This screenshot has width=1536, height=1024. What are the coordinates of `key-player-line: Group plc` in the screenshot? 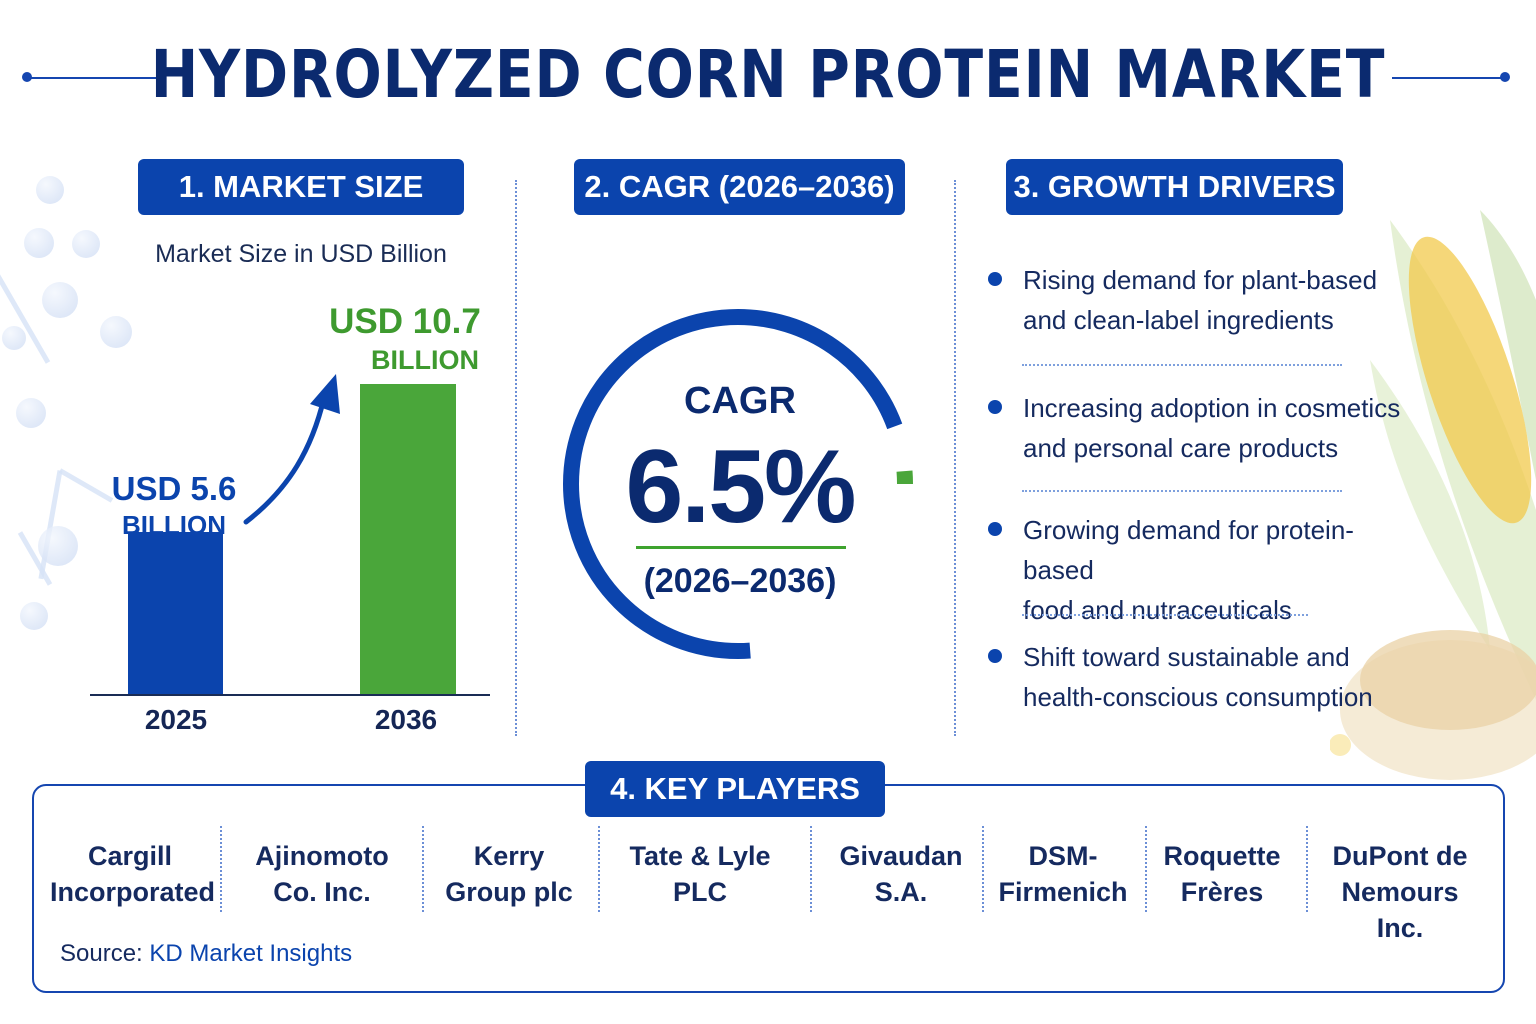 It's located at (509, 892).